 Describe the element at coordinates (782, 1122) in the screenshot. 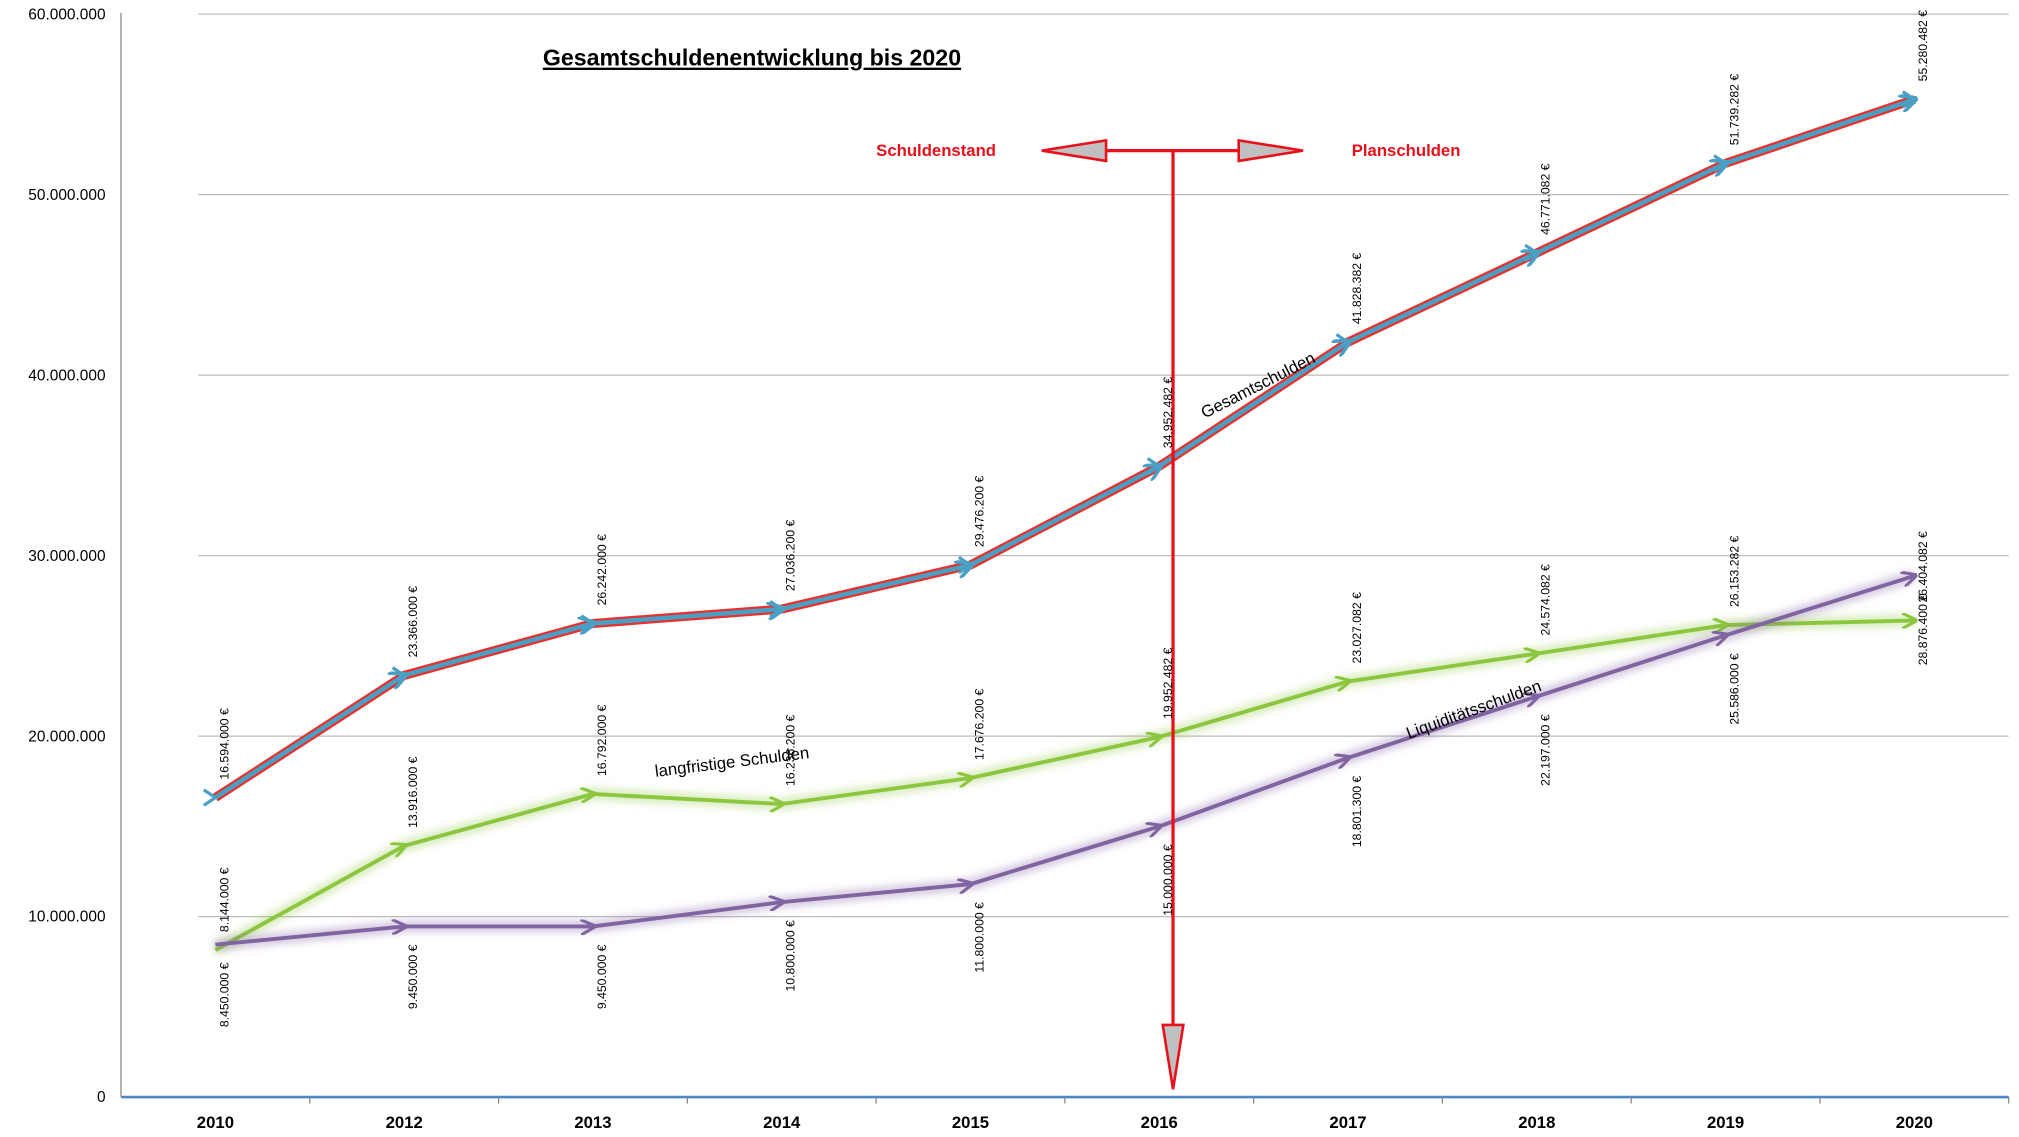

I see `x-tick-label: 2014` at that location.